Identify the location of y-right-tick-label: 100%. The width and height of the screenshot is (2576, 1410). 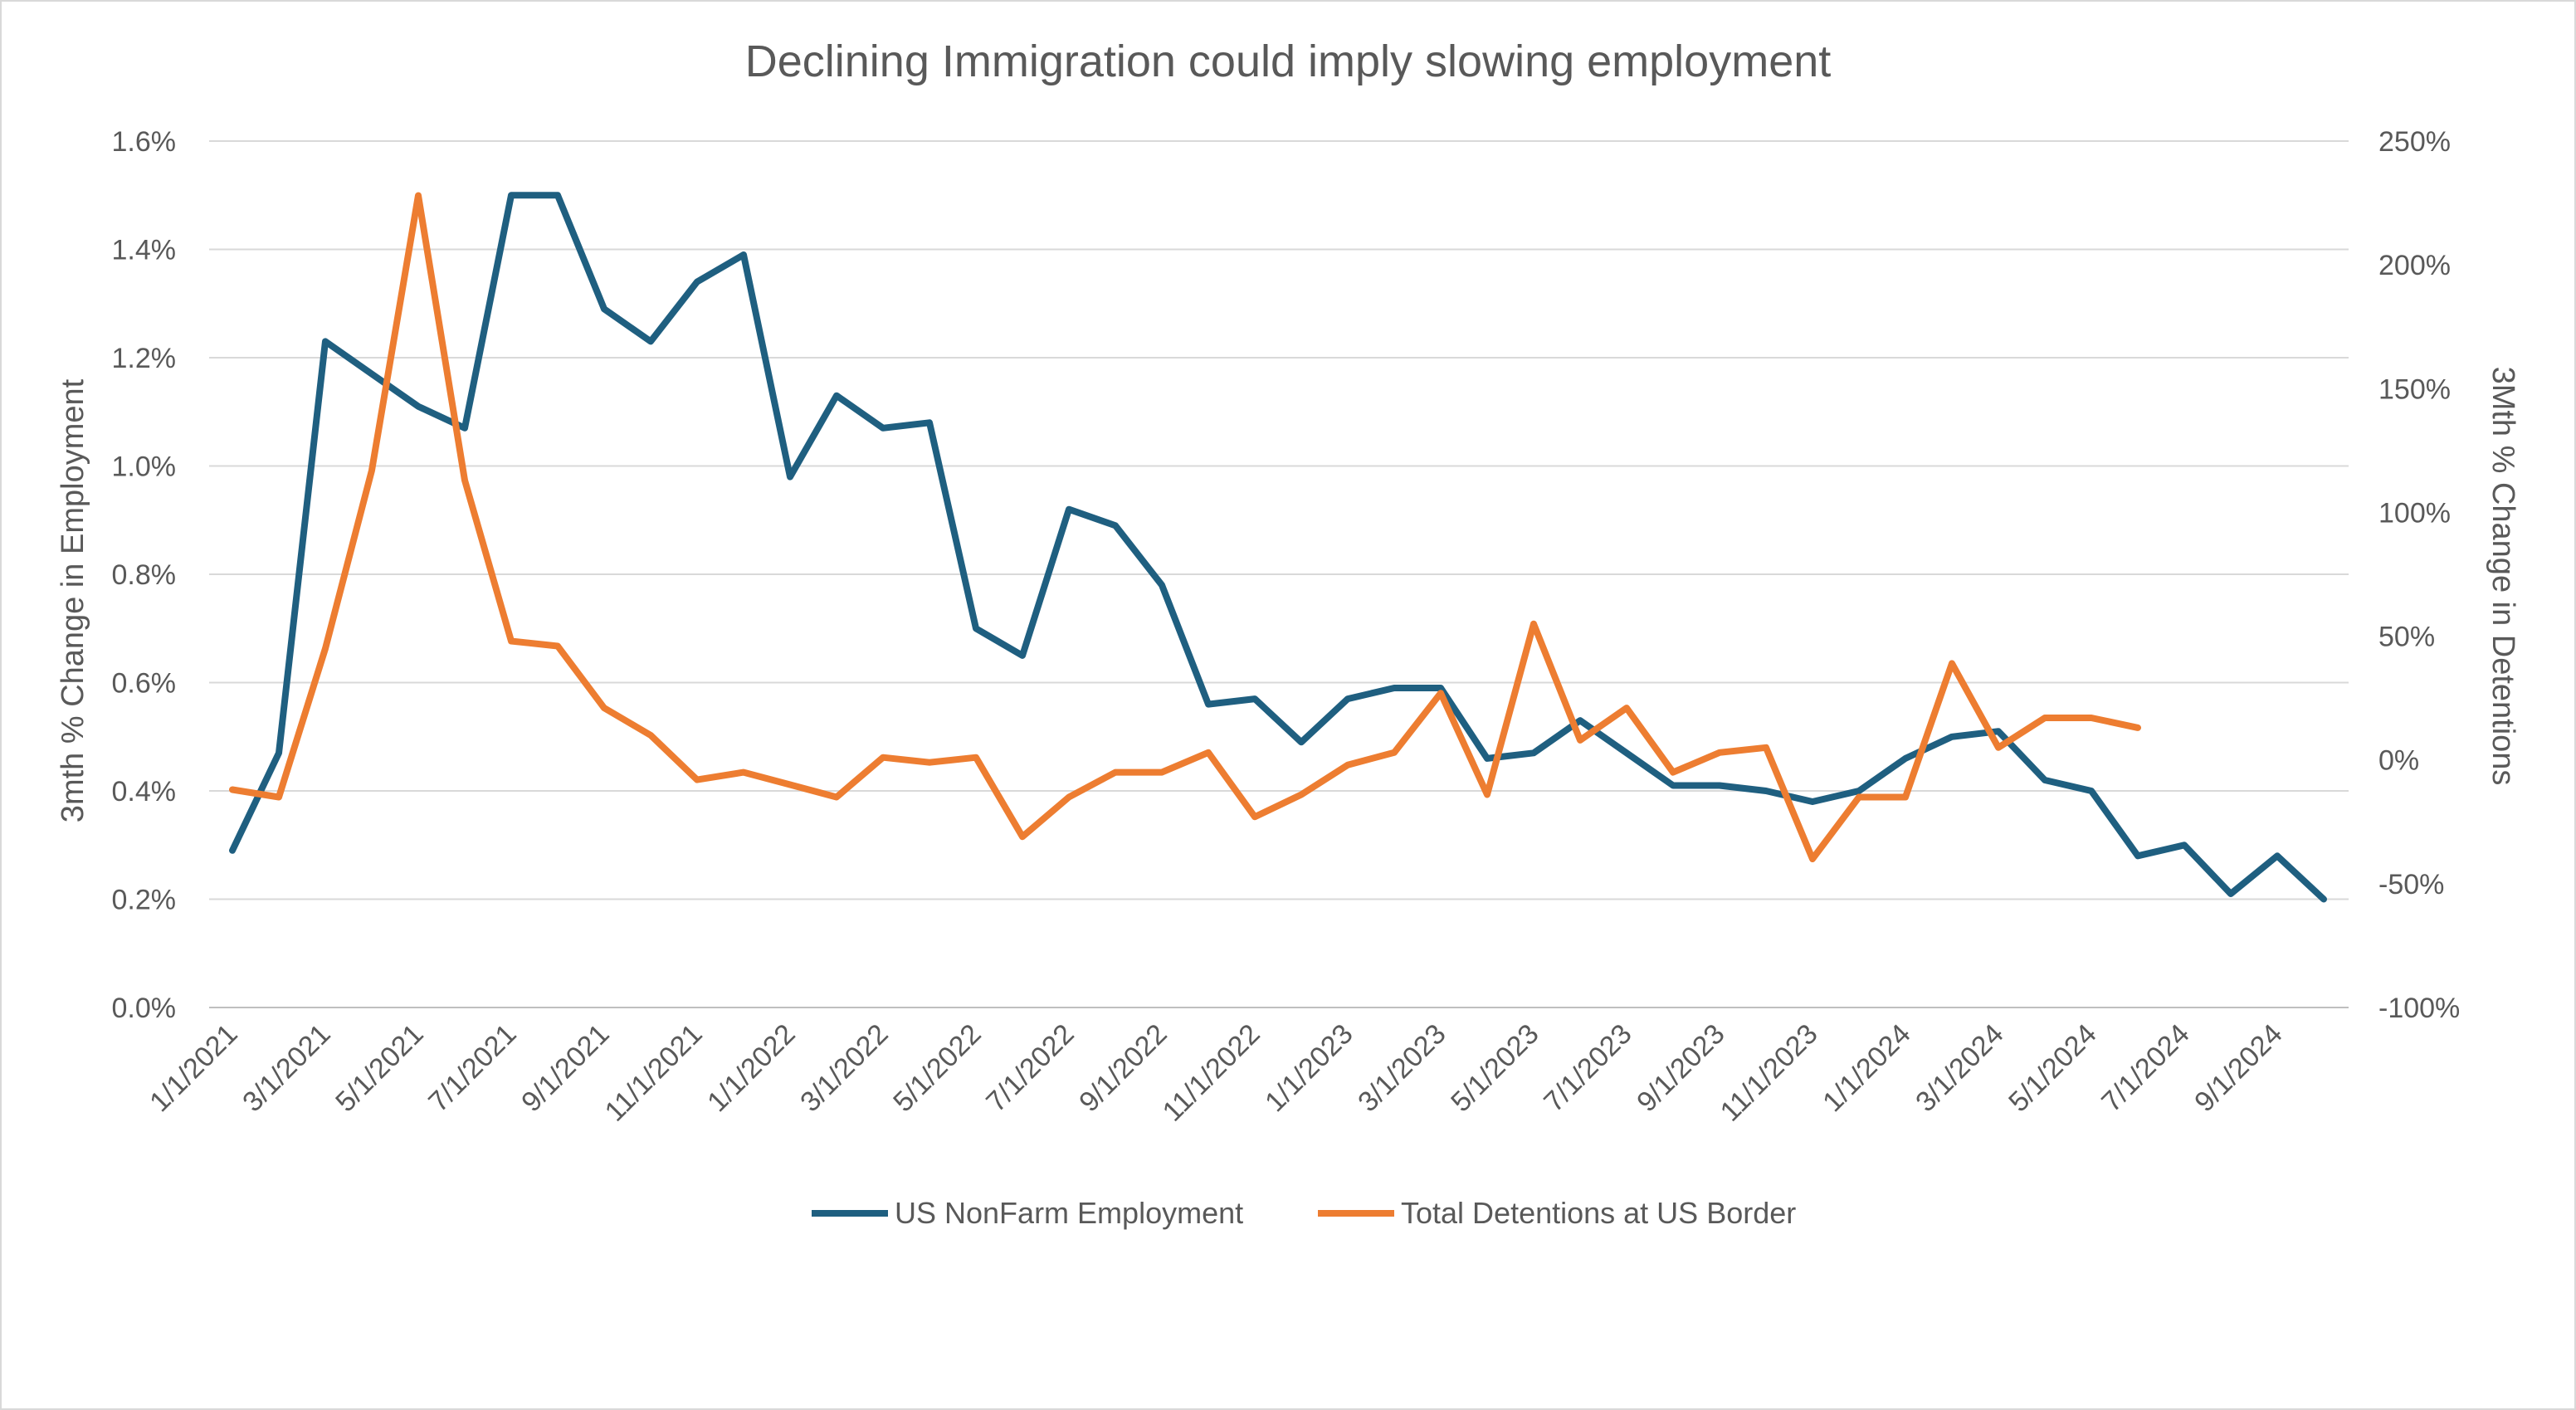
(2415, 513).